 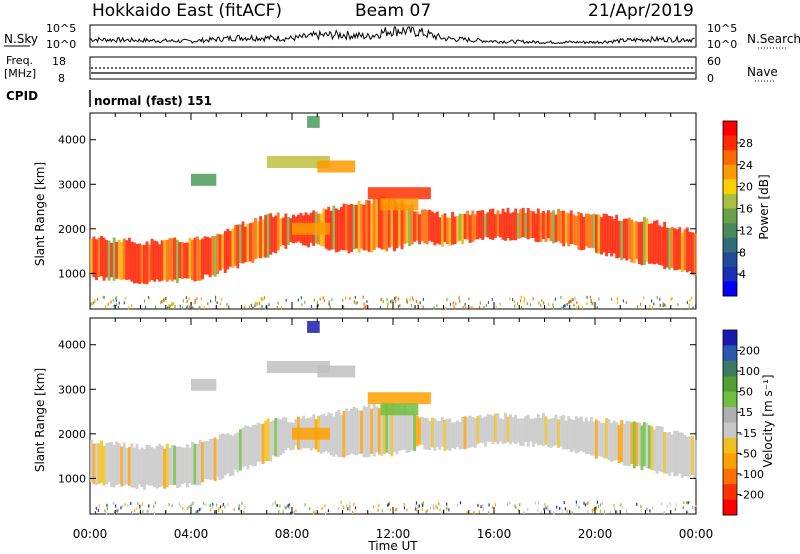 What do you see at coordinates (393, 11) in the screenshot?
I see `beam-label: Beam 07` at bounding box center [393, 11].